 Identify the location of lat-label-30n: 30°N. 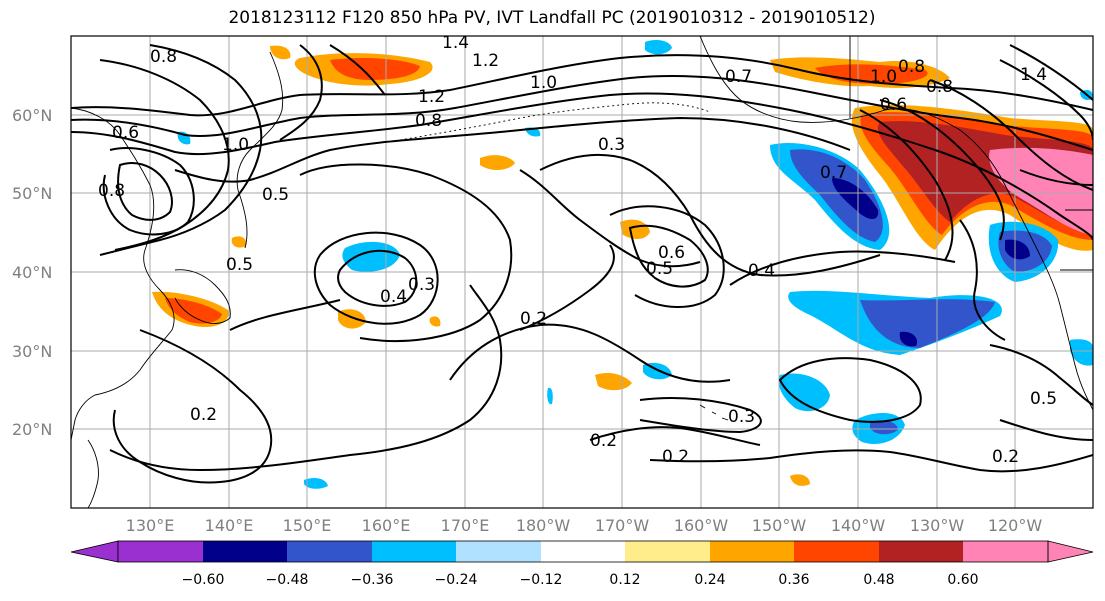
(32, 351).